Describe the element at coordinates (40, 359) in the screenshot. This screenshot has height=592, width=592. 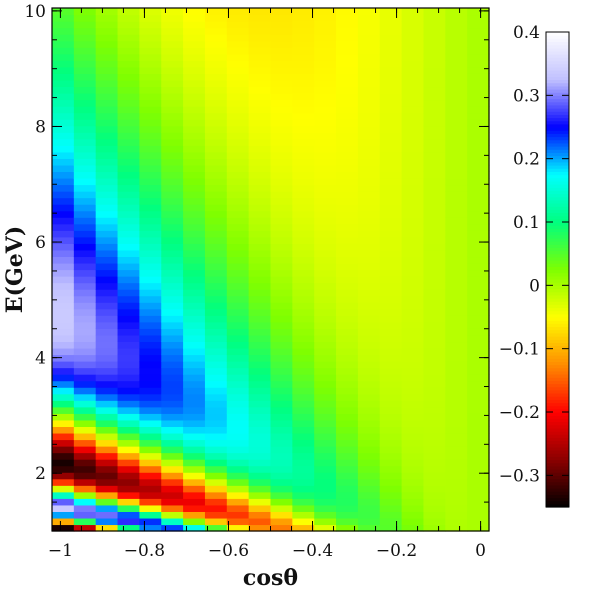
I see `y-tick-label: 4` at that location.